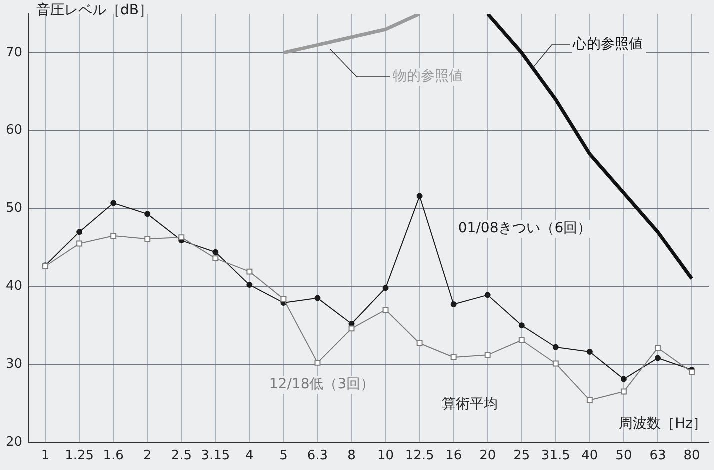 The height and width of the screenshot is (470, 714). What do you see at coordinates (14, 442) in the screenshot?
I see `y-tick-label: 20` at bounding box center [14, 442].